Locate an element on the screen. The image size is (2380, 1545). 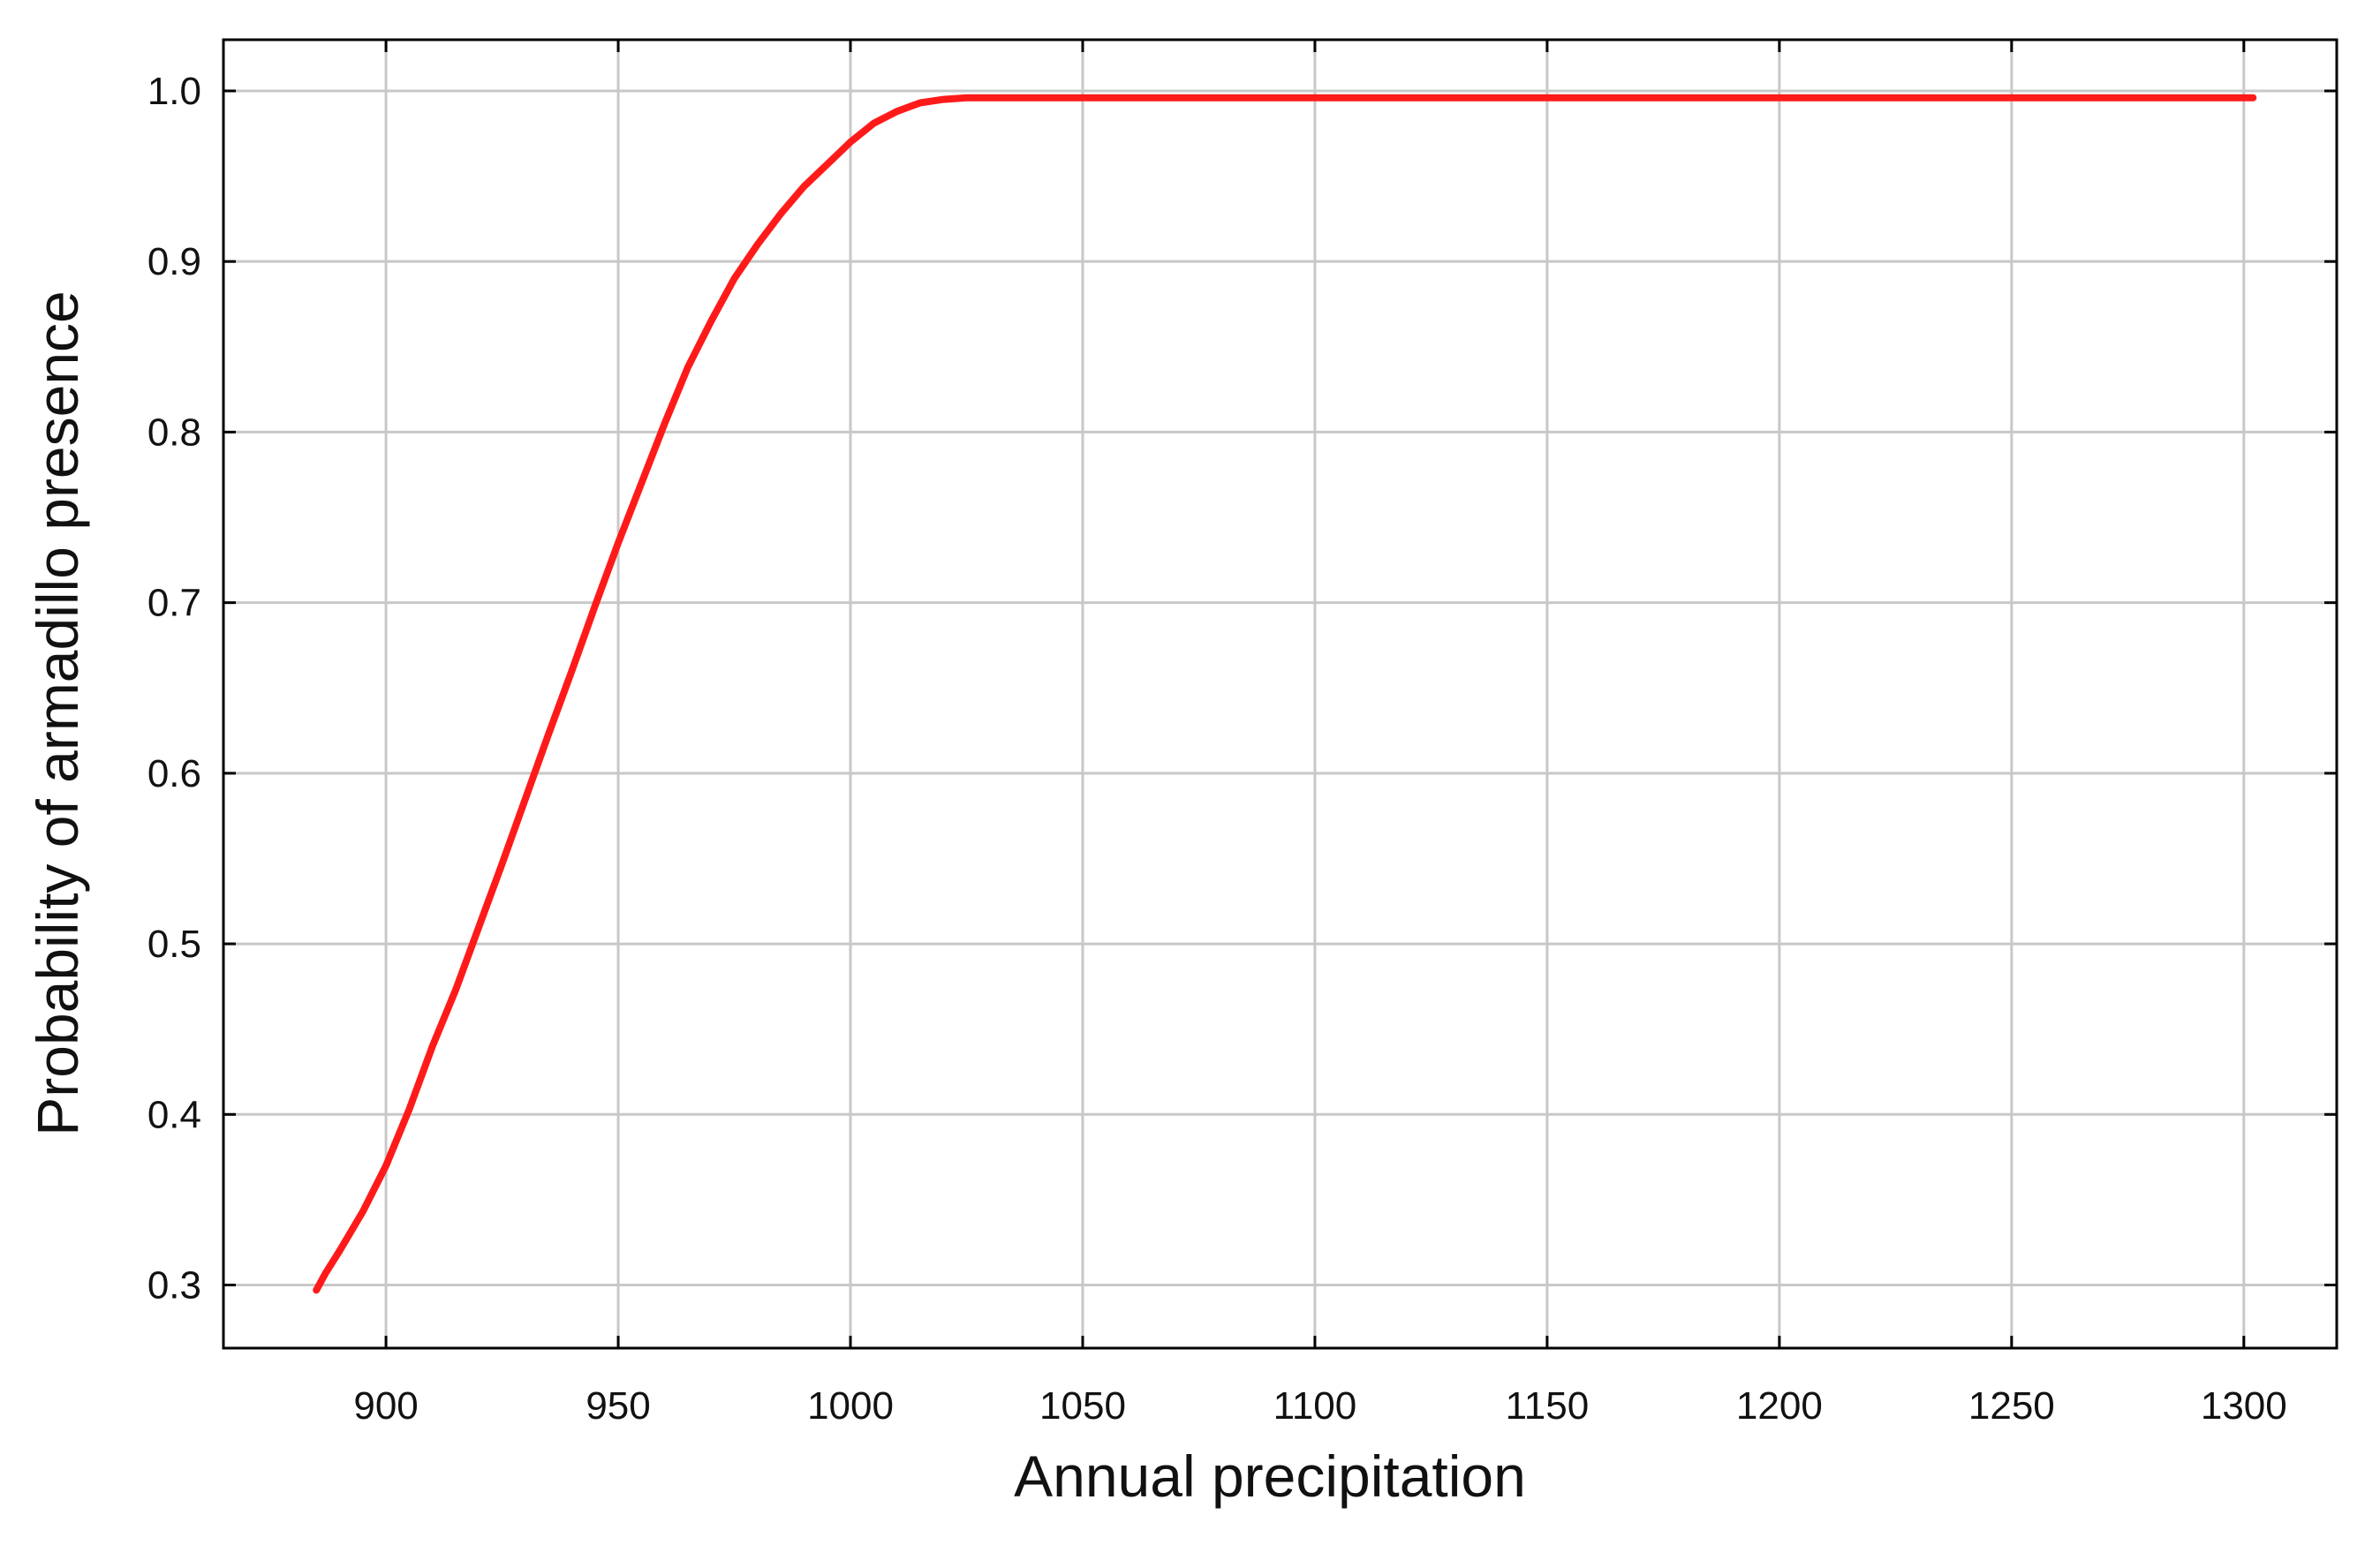
x-tick-label: 950 is located at coordinates (618, 1406).